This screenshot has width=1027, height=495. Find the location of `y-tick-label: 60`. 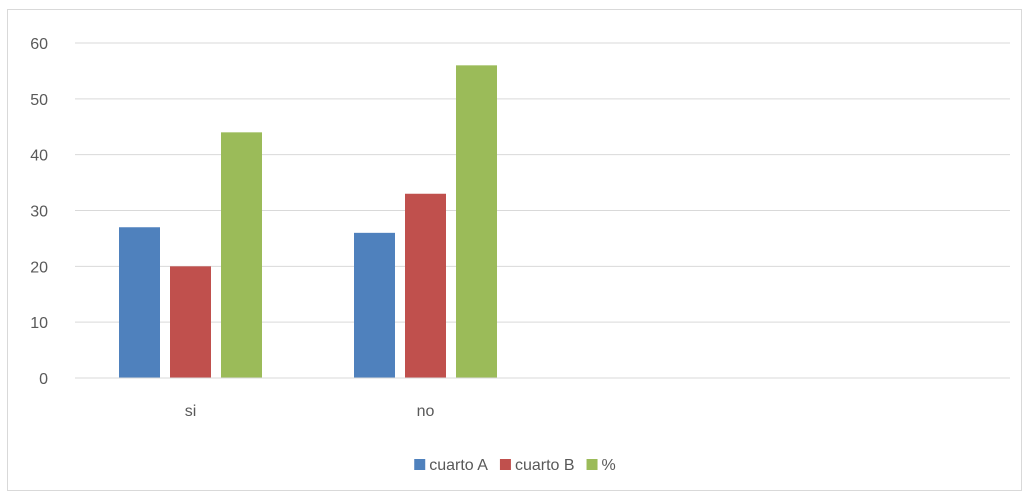

y-tick-label: 60 is located at coordinates (39, 44).